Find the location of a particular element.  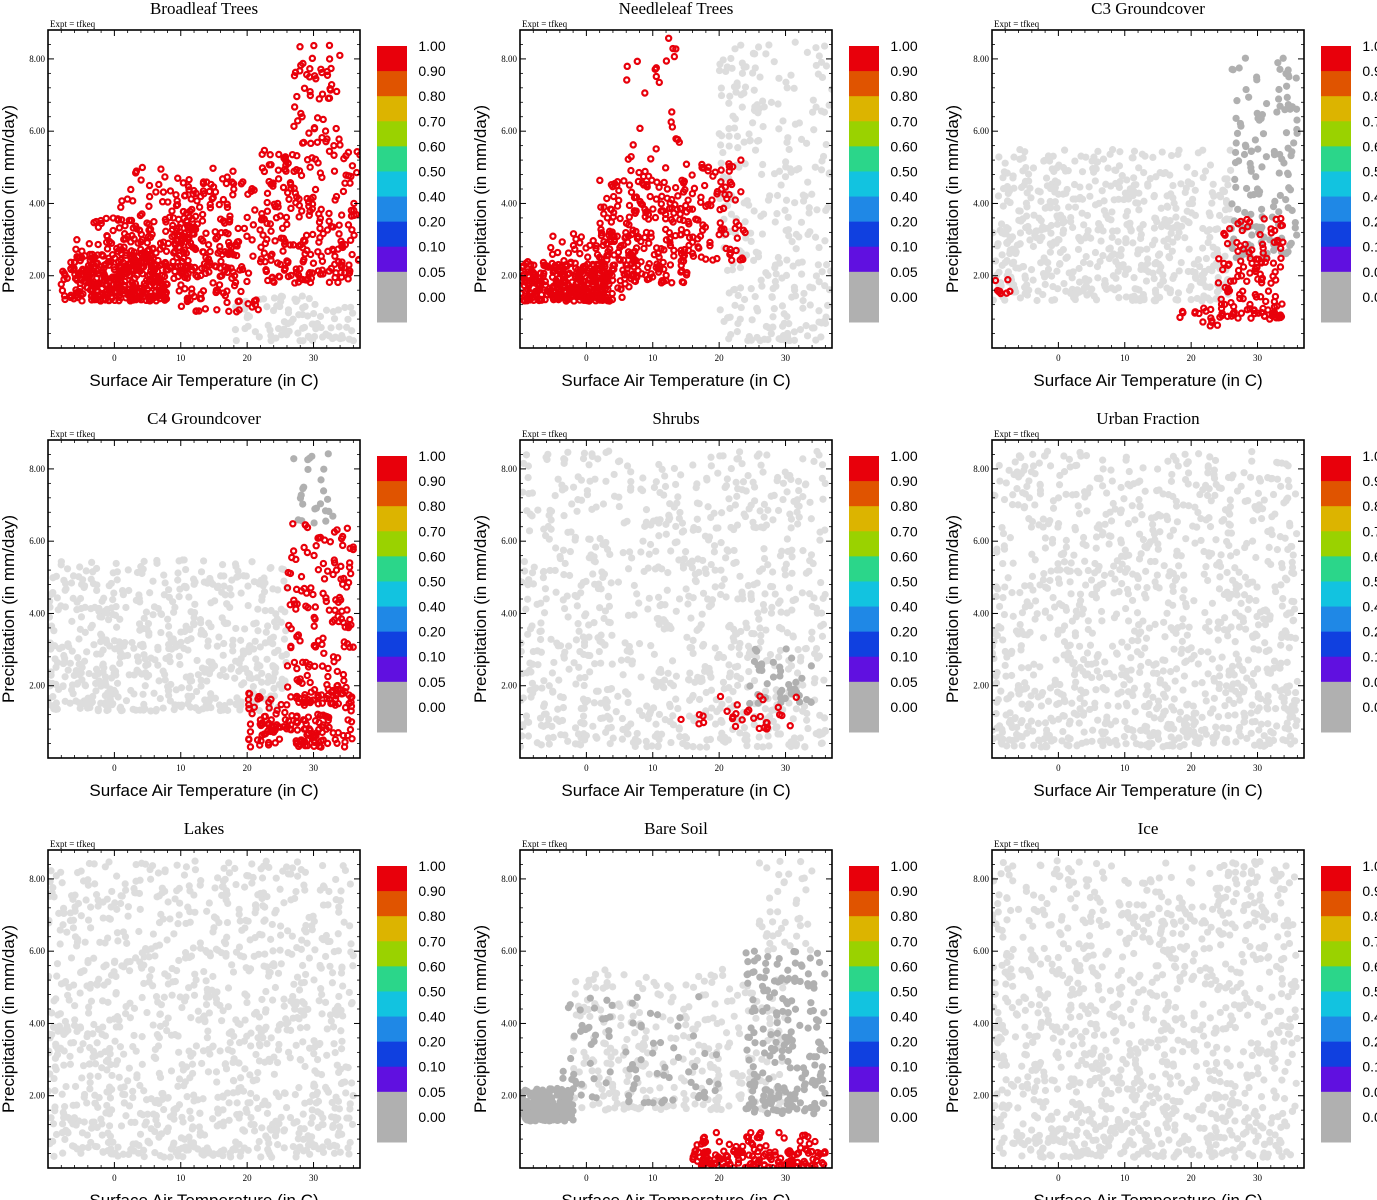

y-tick-label: 8.00 is located at coordinates (37, 469).